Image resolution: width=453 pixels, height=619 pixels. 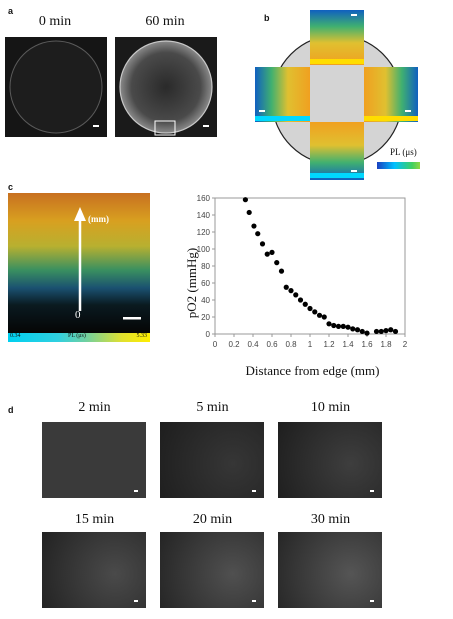 I want to click on panel-c-colorbar-mid: PL (μs), so click(x=77, y=336).